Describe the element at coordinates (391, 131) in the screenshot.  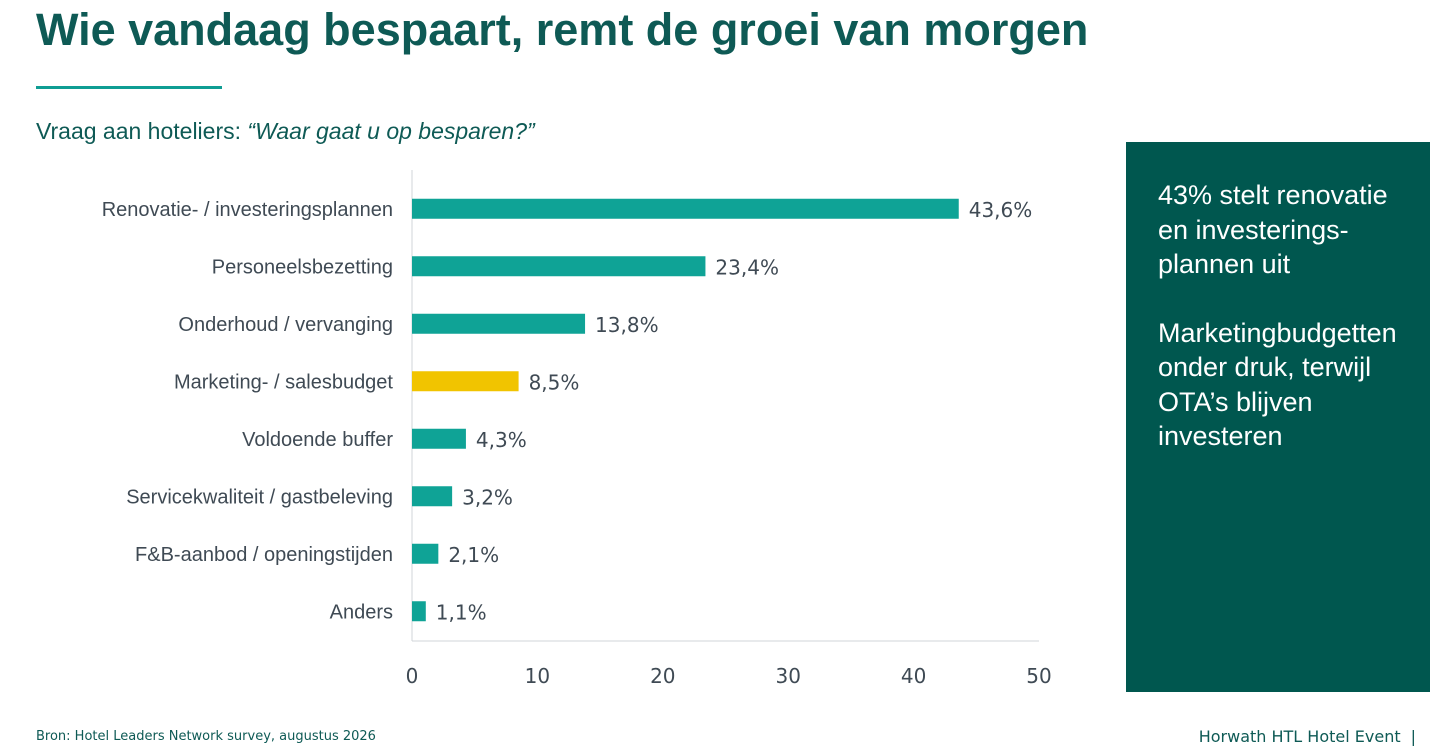
I see `subtitle-question: “Waar gaat u op besparen?”` at that location.